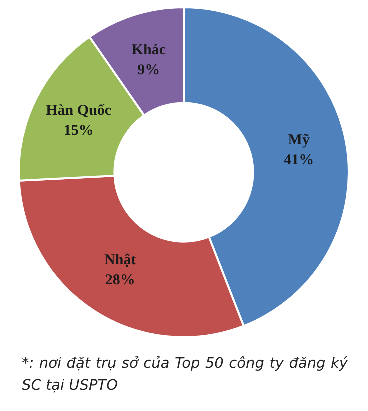  What do you see at coordinates (299, 140) in the screenshot?
I see `slice-label: Mỹ` at bounding box center [299, 140].